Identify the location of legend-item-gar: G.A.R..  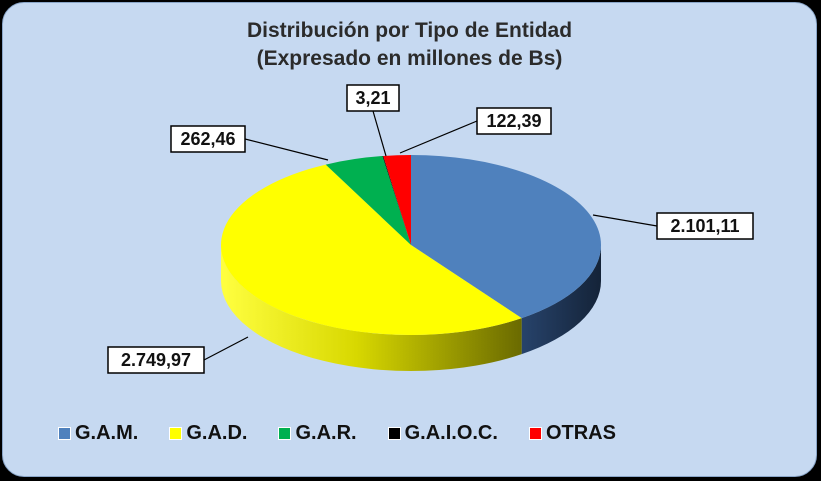
(317, 433).